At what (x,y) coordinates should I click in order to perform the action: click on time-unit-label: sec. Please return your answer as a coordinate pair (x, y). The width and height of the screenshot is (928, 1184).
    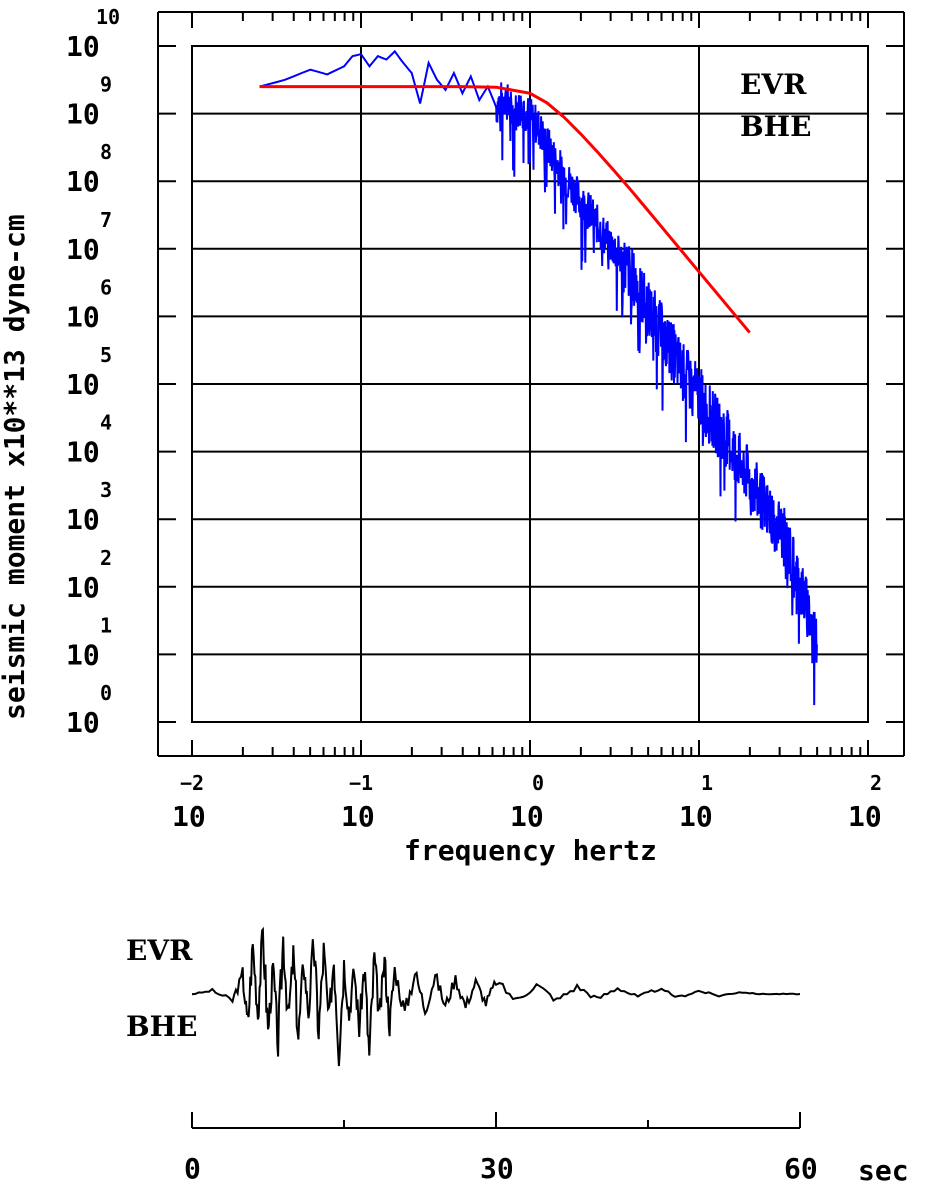
    Looking at the image, I should click on (883, 1169).